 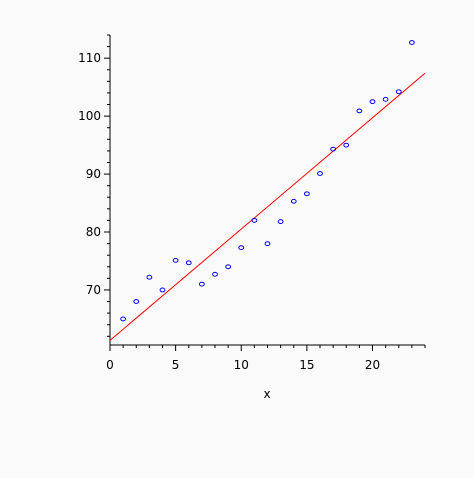 What do you see at coordinates (93, 174) in the screenshot?
I see `y-tick-label: 90` at bounding box center [93, 174].